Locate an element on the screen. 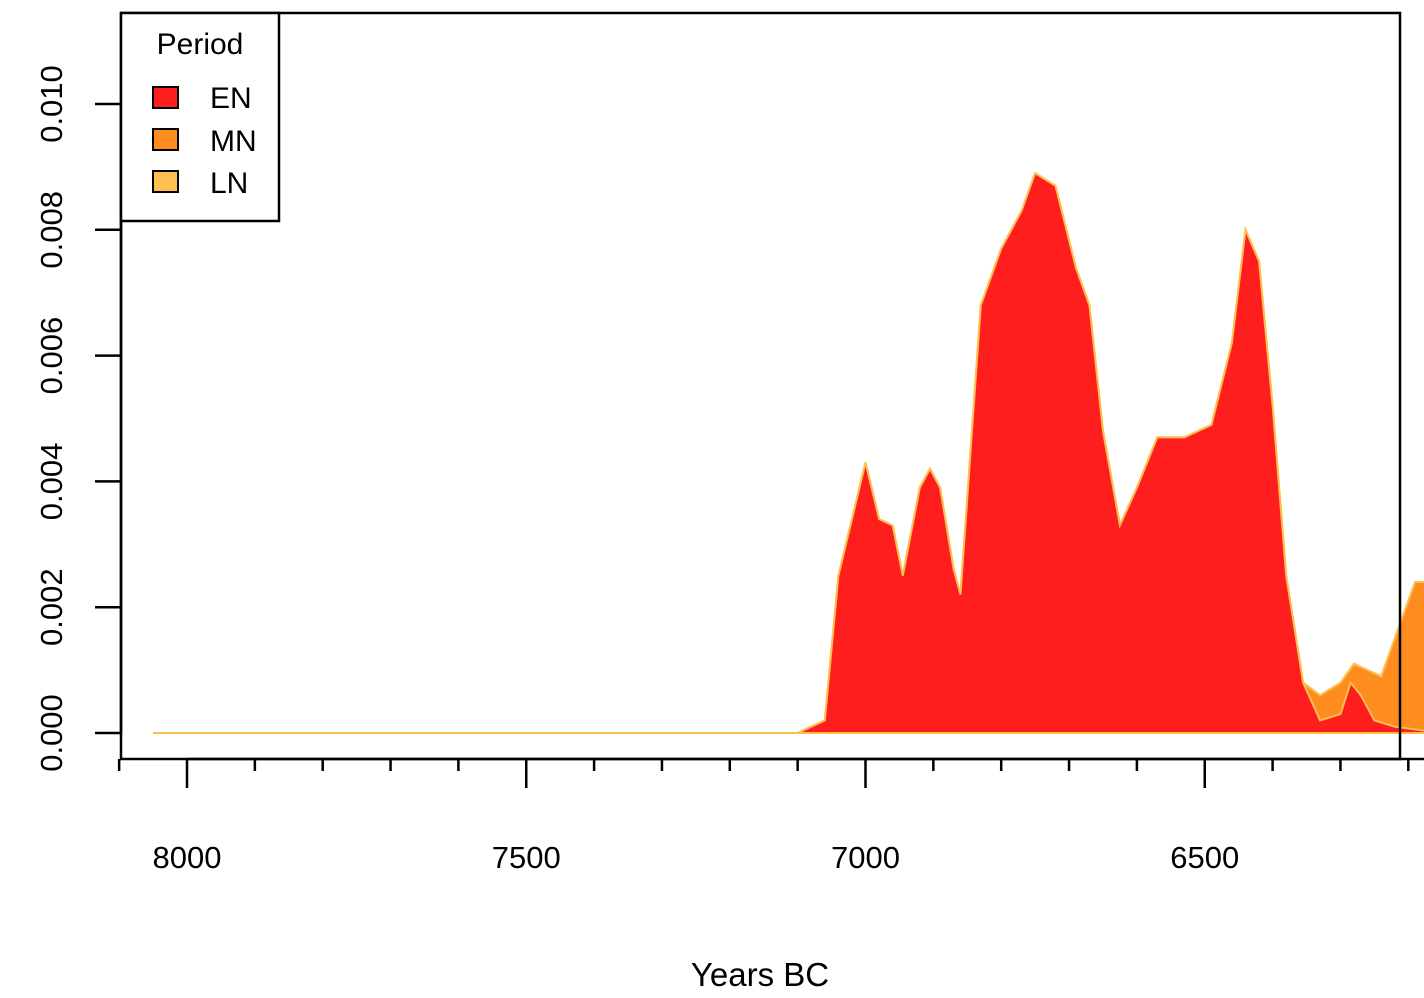 Image resolution: width=1424 pixels, height=998 pixels. x-axis: 80007500700065006000550050004500 is located at coordinates (770, 816).